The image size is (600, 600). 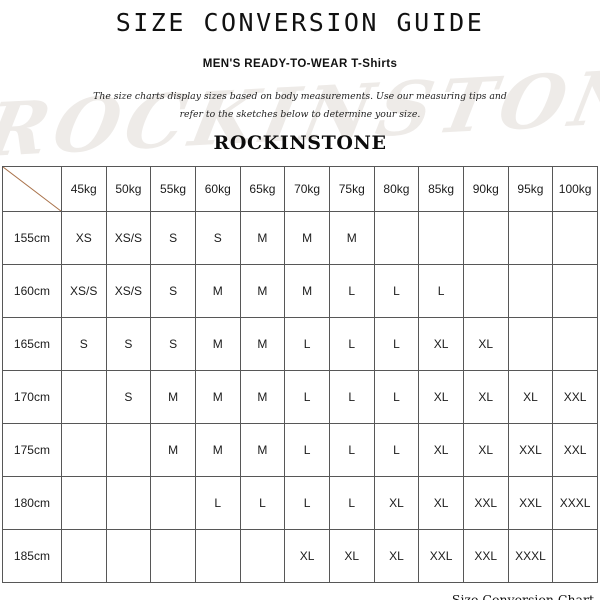 What do you see at coordinates (32, 449) in the screenshot?
I see `row-header-height: 175cm` at bounding box center [32, 449].